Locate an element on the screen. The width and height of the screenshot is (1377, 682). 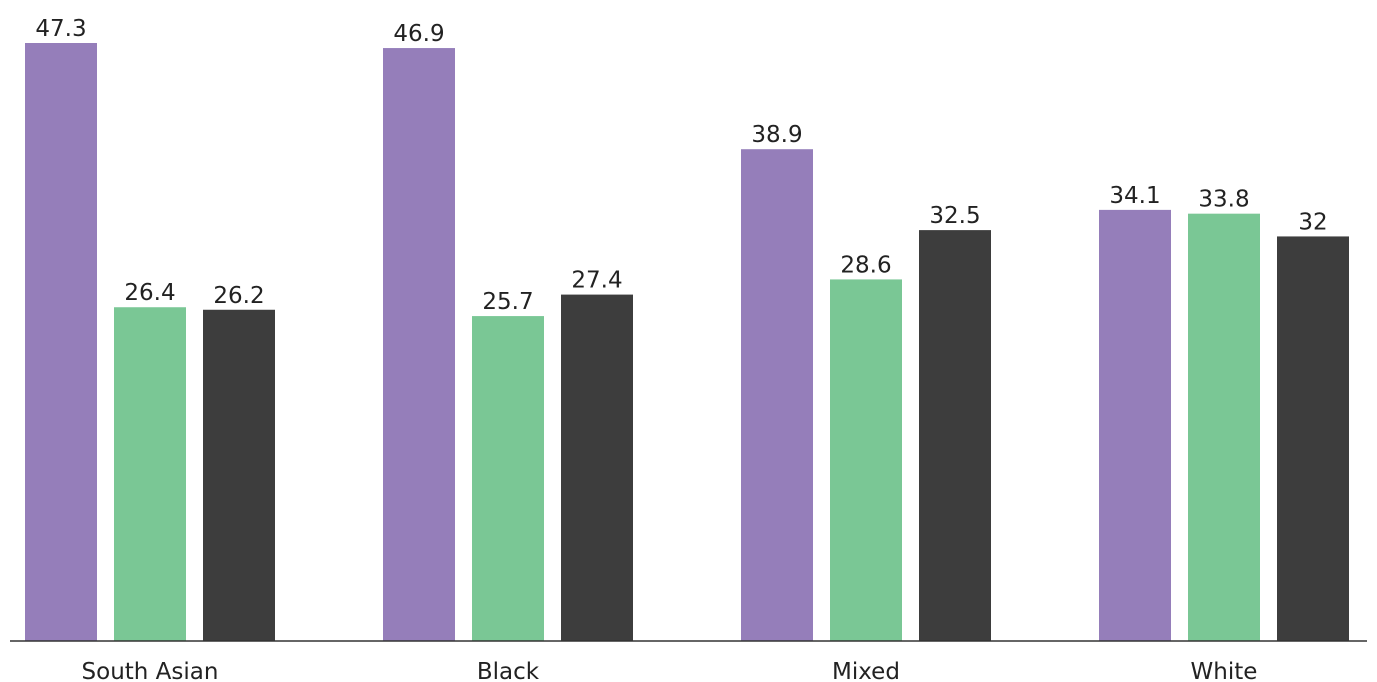
value-label: 28.6 is located at coordinates (865, 265).